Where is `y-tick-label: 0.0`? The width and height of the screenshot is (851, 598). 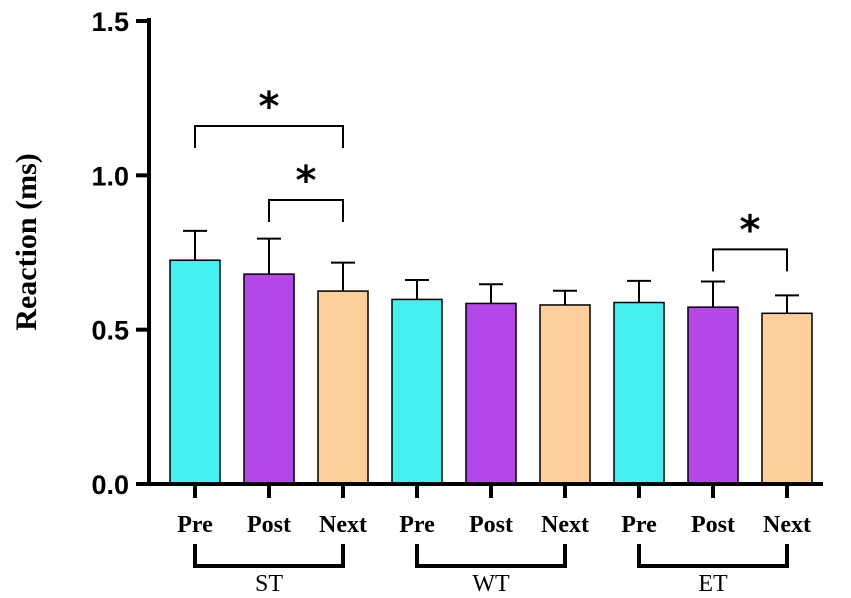
y-tick-label: 0.0 is located at coordinates (110, 485).